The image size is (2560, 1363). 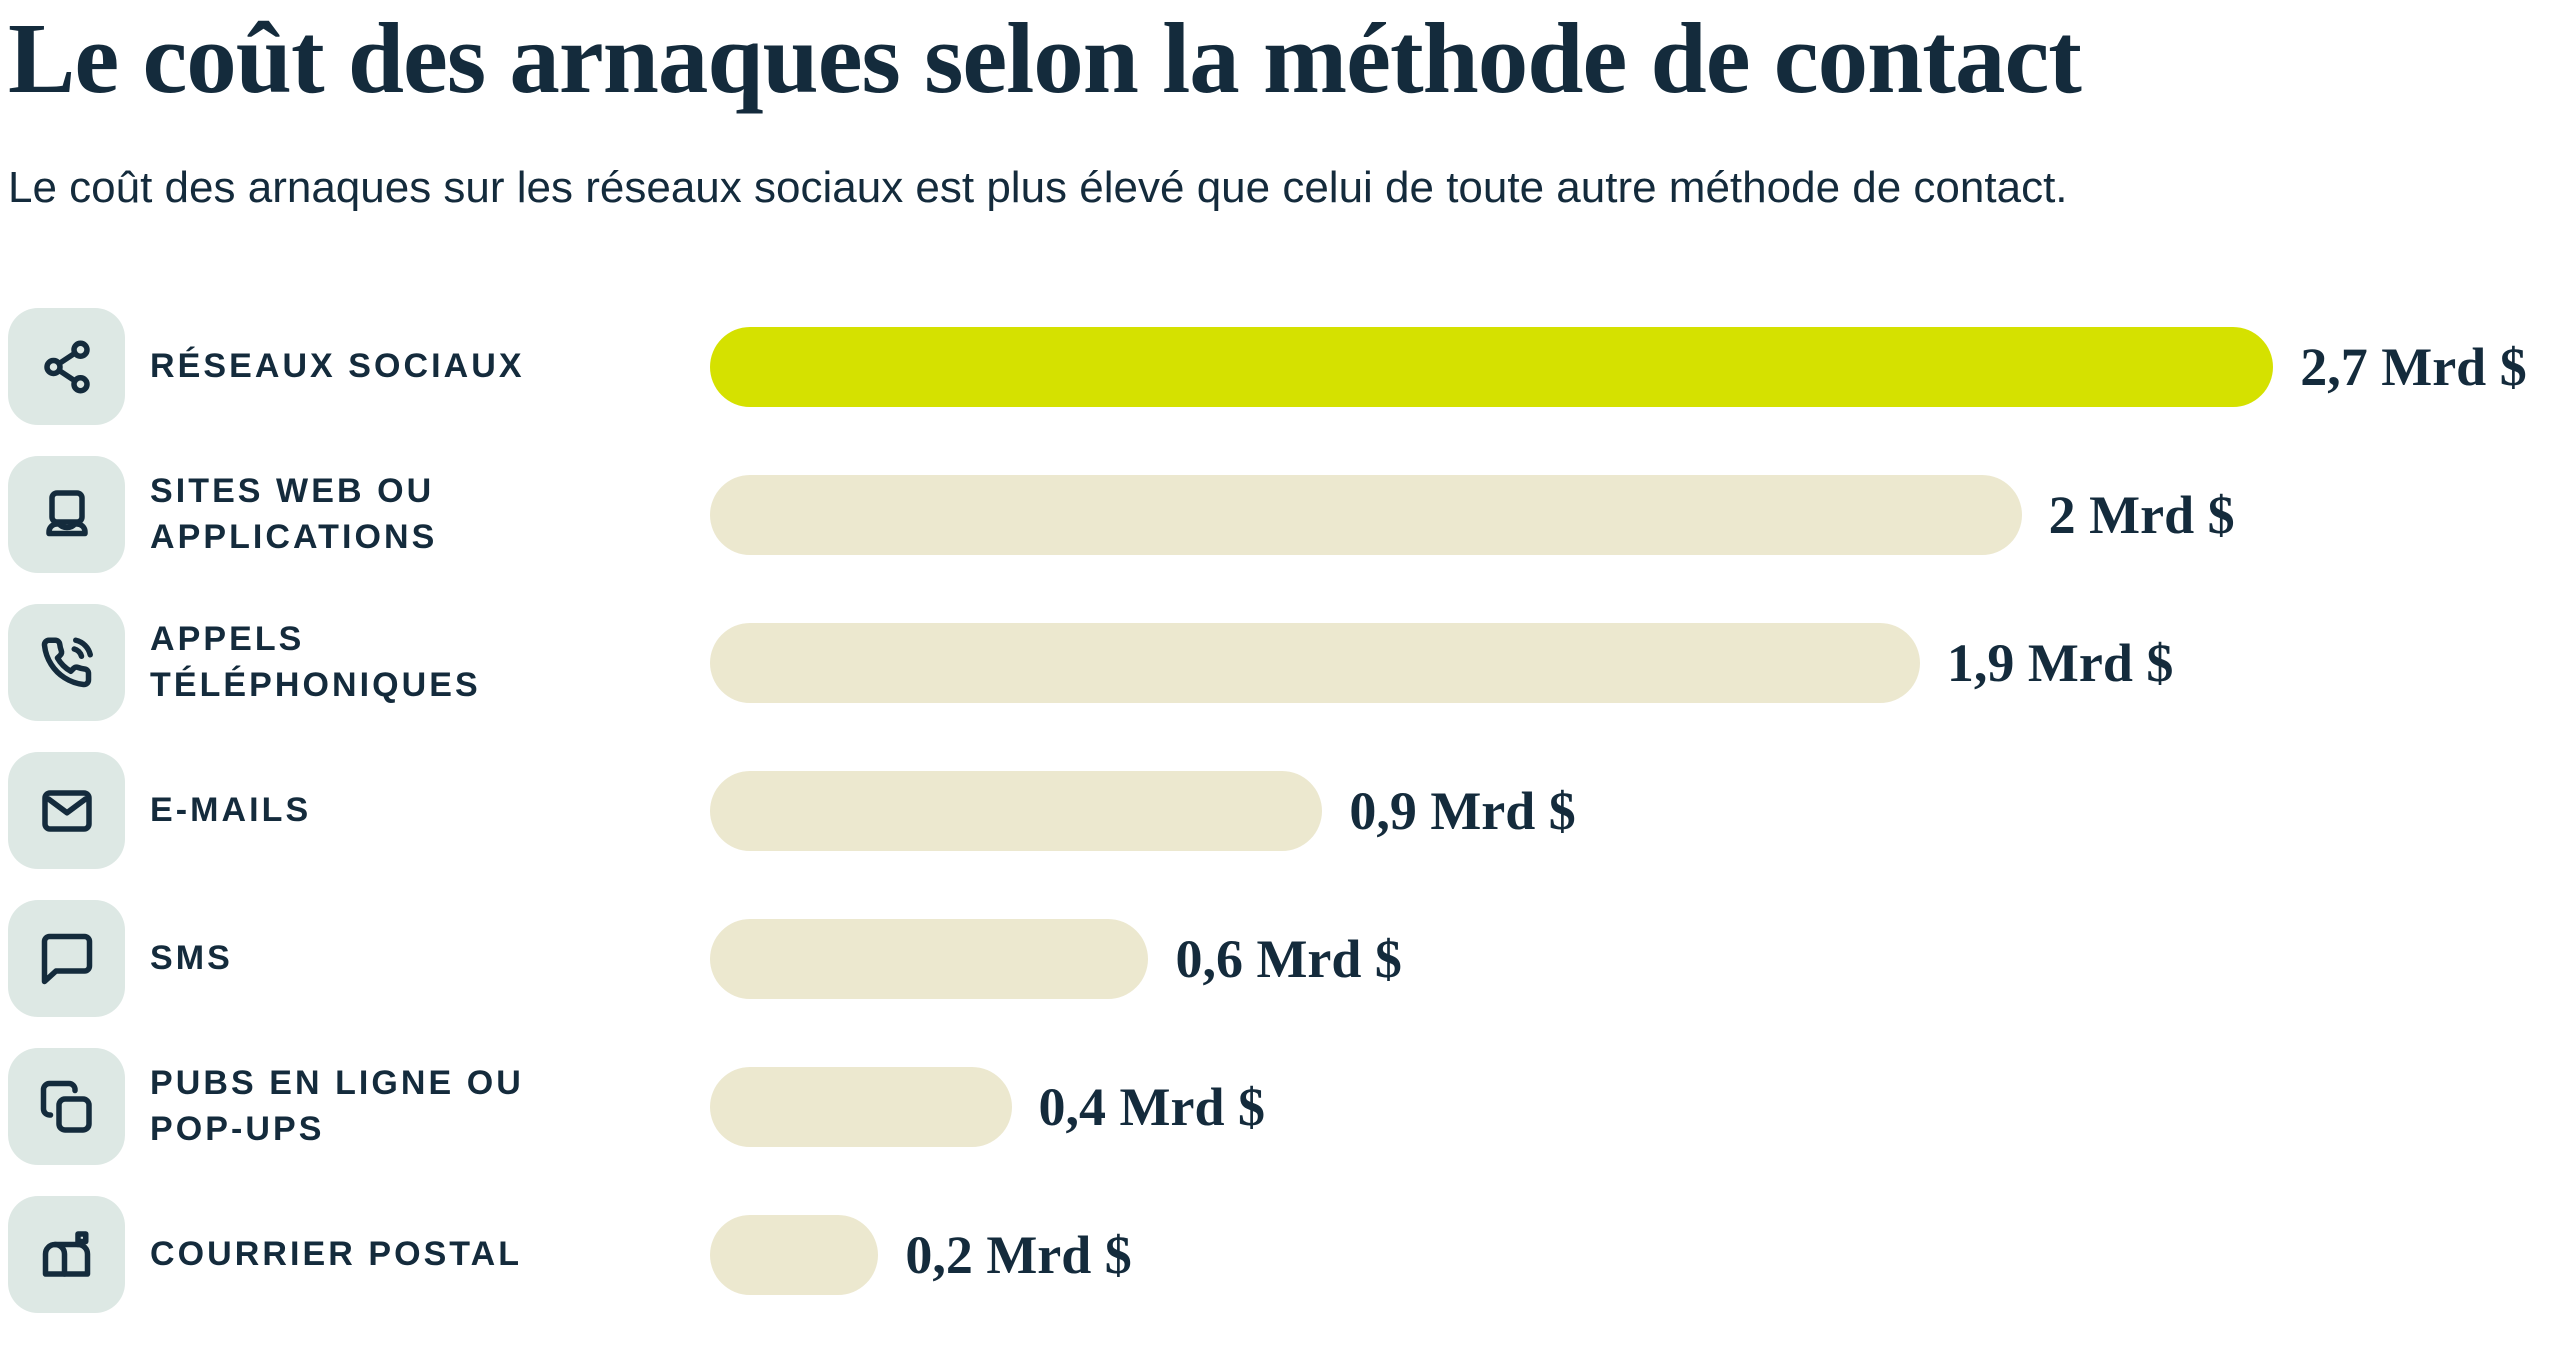 What do you see at coordinates (231, 809) in the screenshot?
I see `category-label: E-MAILS` at bounding box center [231, 809].